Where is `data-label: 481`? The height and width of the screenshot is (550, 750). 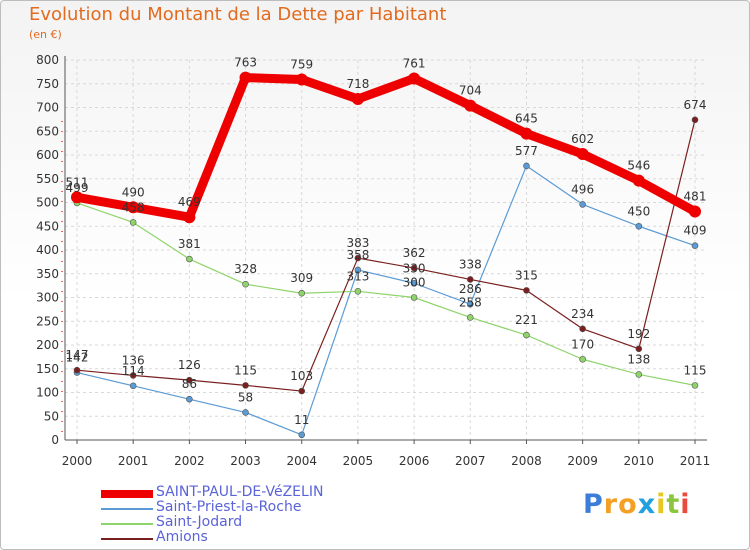
data-label: 481 is located at coordinates (695, 197).